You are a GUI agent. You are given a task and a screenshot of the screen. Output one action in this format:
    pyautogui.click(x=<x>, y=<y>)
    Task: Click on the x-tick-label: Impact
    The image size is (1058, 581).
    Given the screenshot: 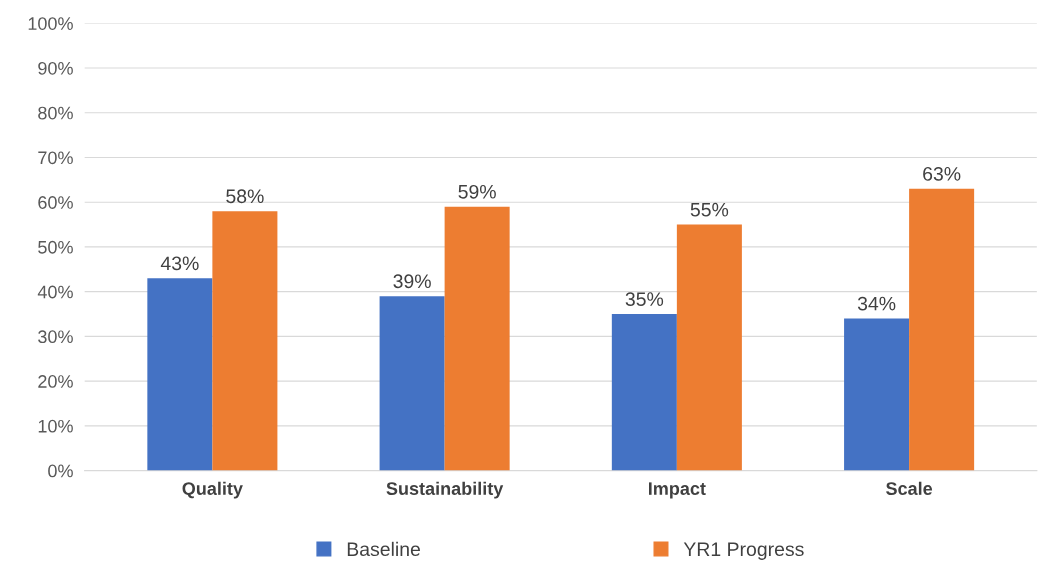 What is the action you would take?
    pyautogui.click(x=677, y=490)
    